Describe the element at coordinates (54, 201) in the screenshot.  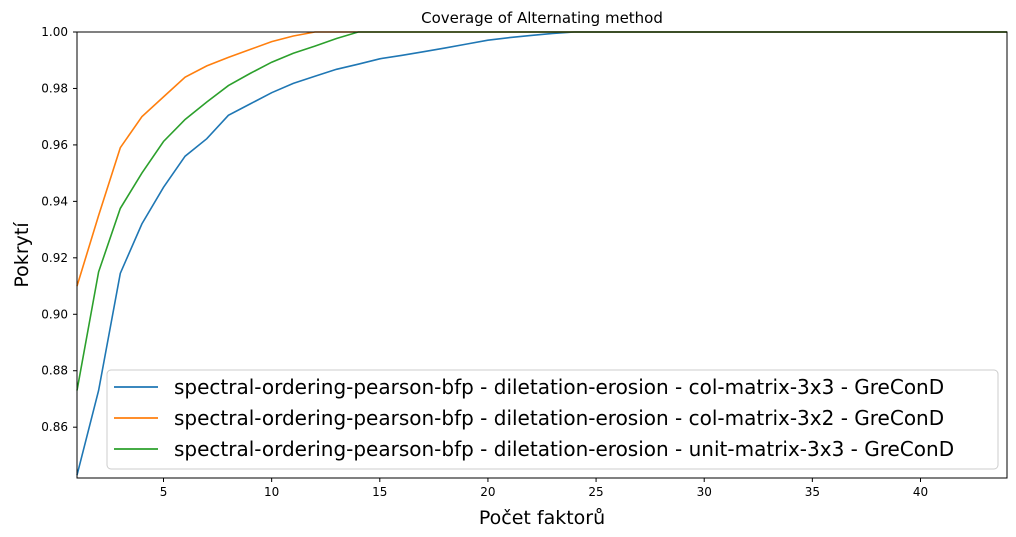
I see `y-tick-label: 0.94` at that location.